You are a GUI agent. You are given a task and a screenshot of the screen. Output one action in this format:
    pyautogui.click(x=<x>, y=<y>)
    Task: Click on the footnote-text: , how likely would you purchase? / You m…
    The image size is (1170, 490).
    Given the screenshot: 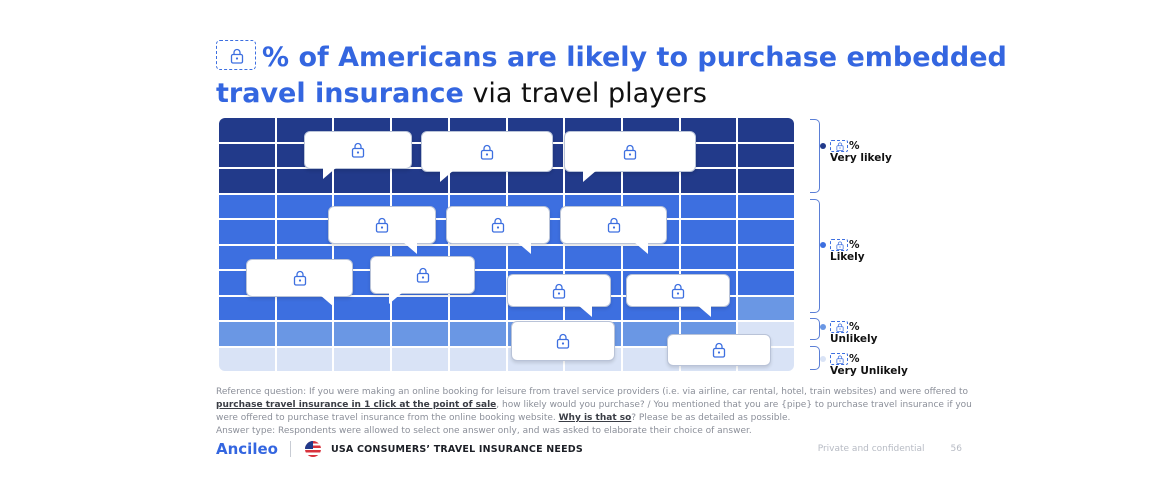 What is the action you would take?
    pyautogui.click(x=594, y=411)
    